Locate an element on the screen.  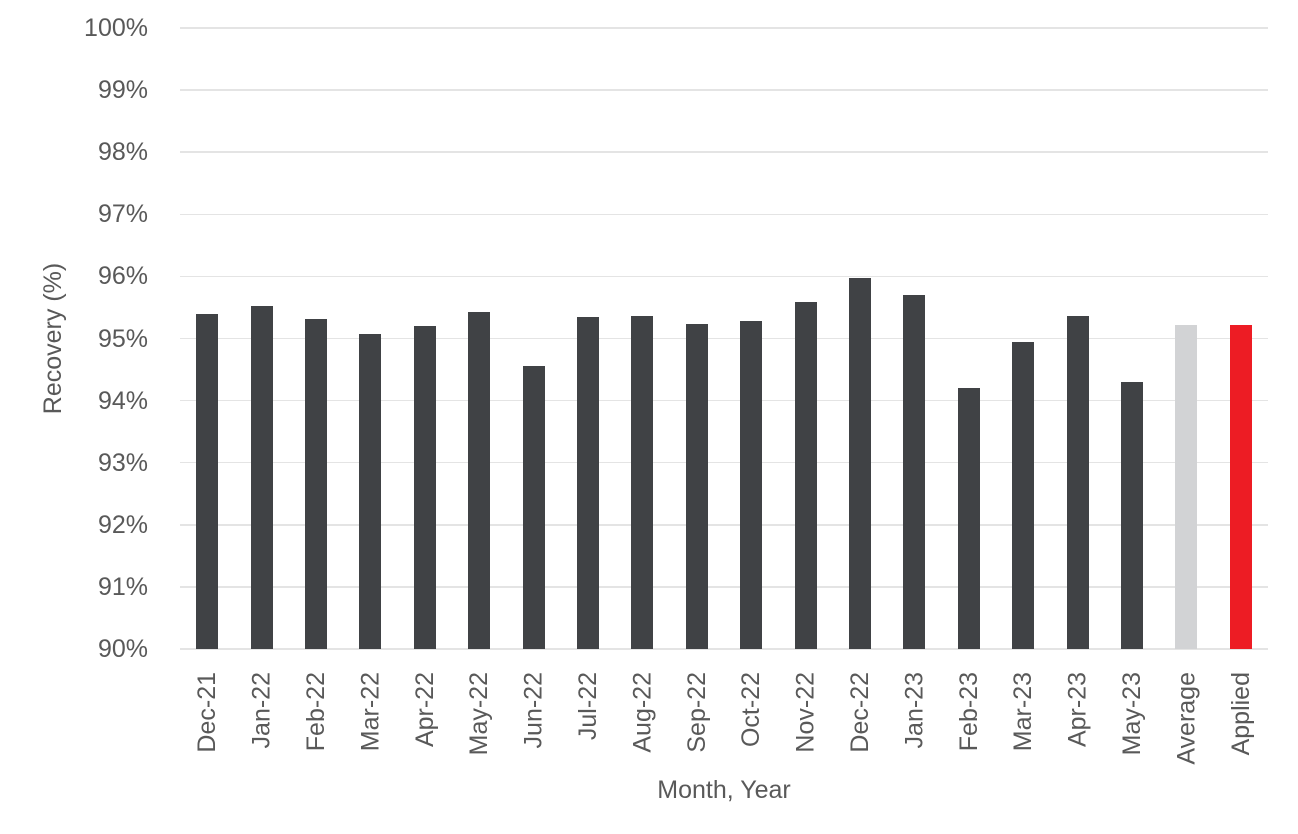
x-tick-label-applied: Applied is located at coordinates (1240, 714).